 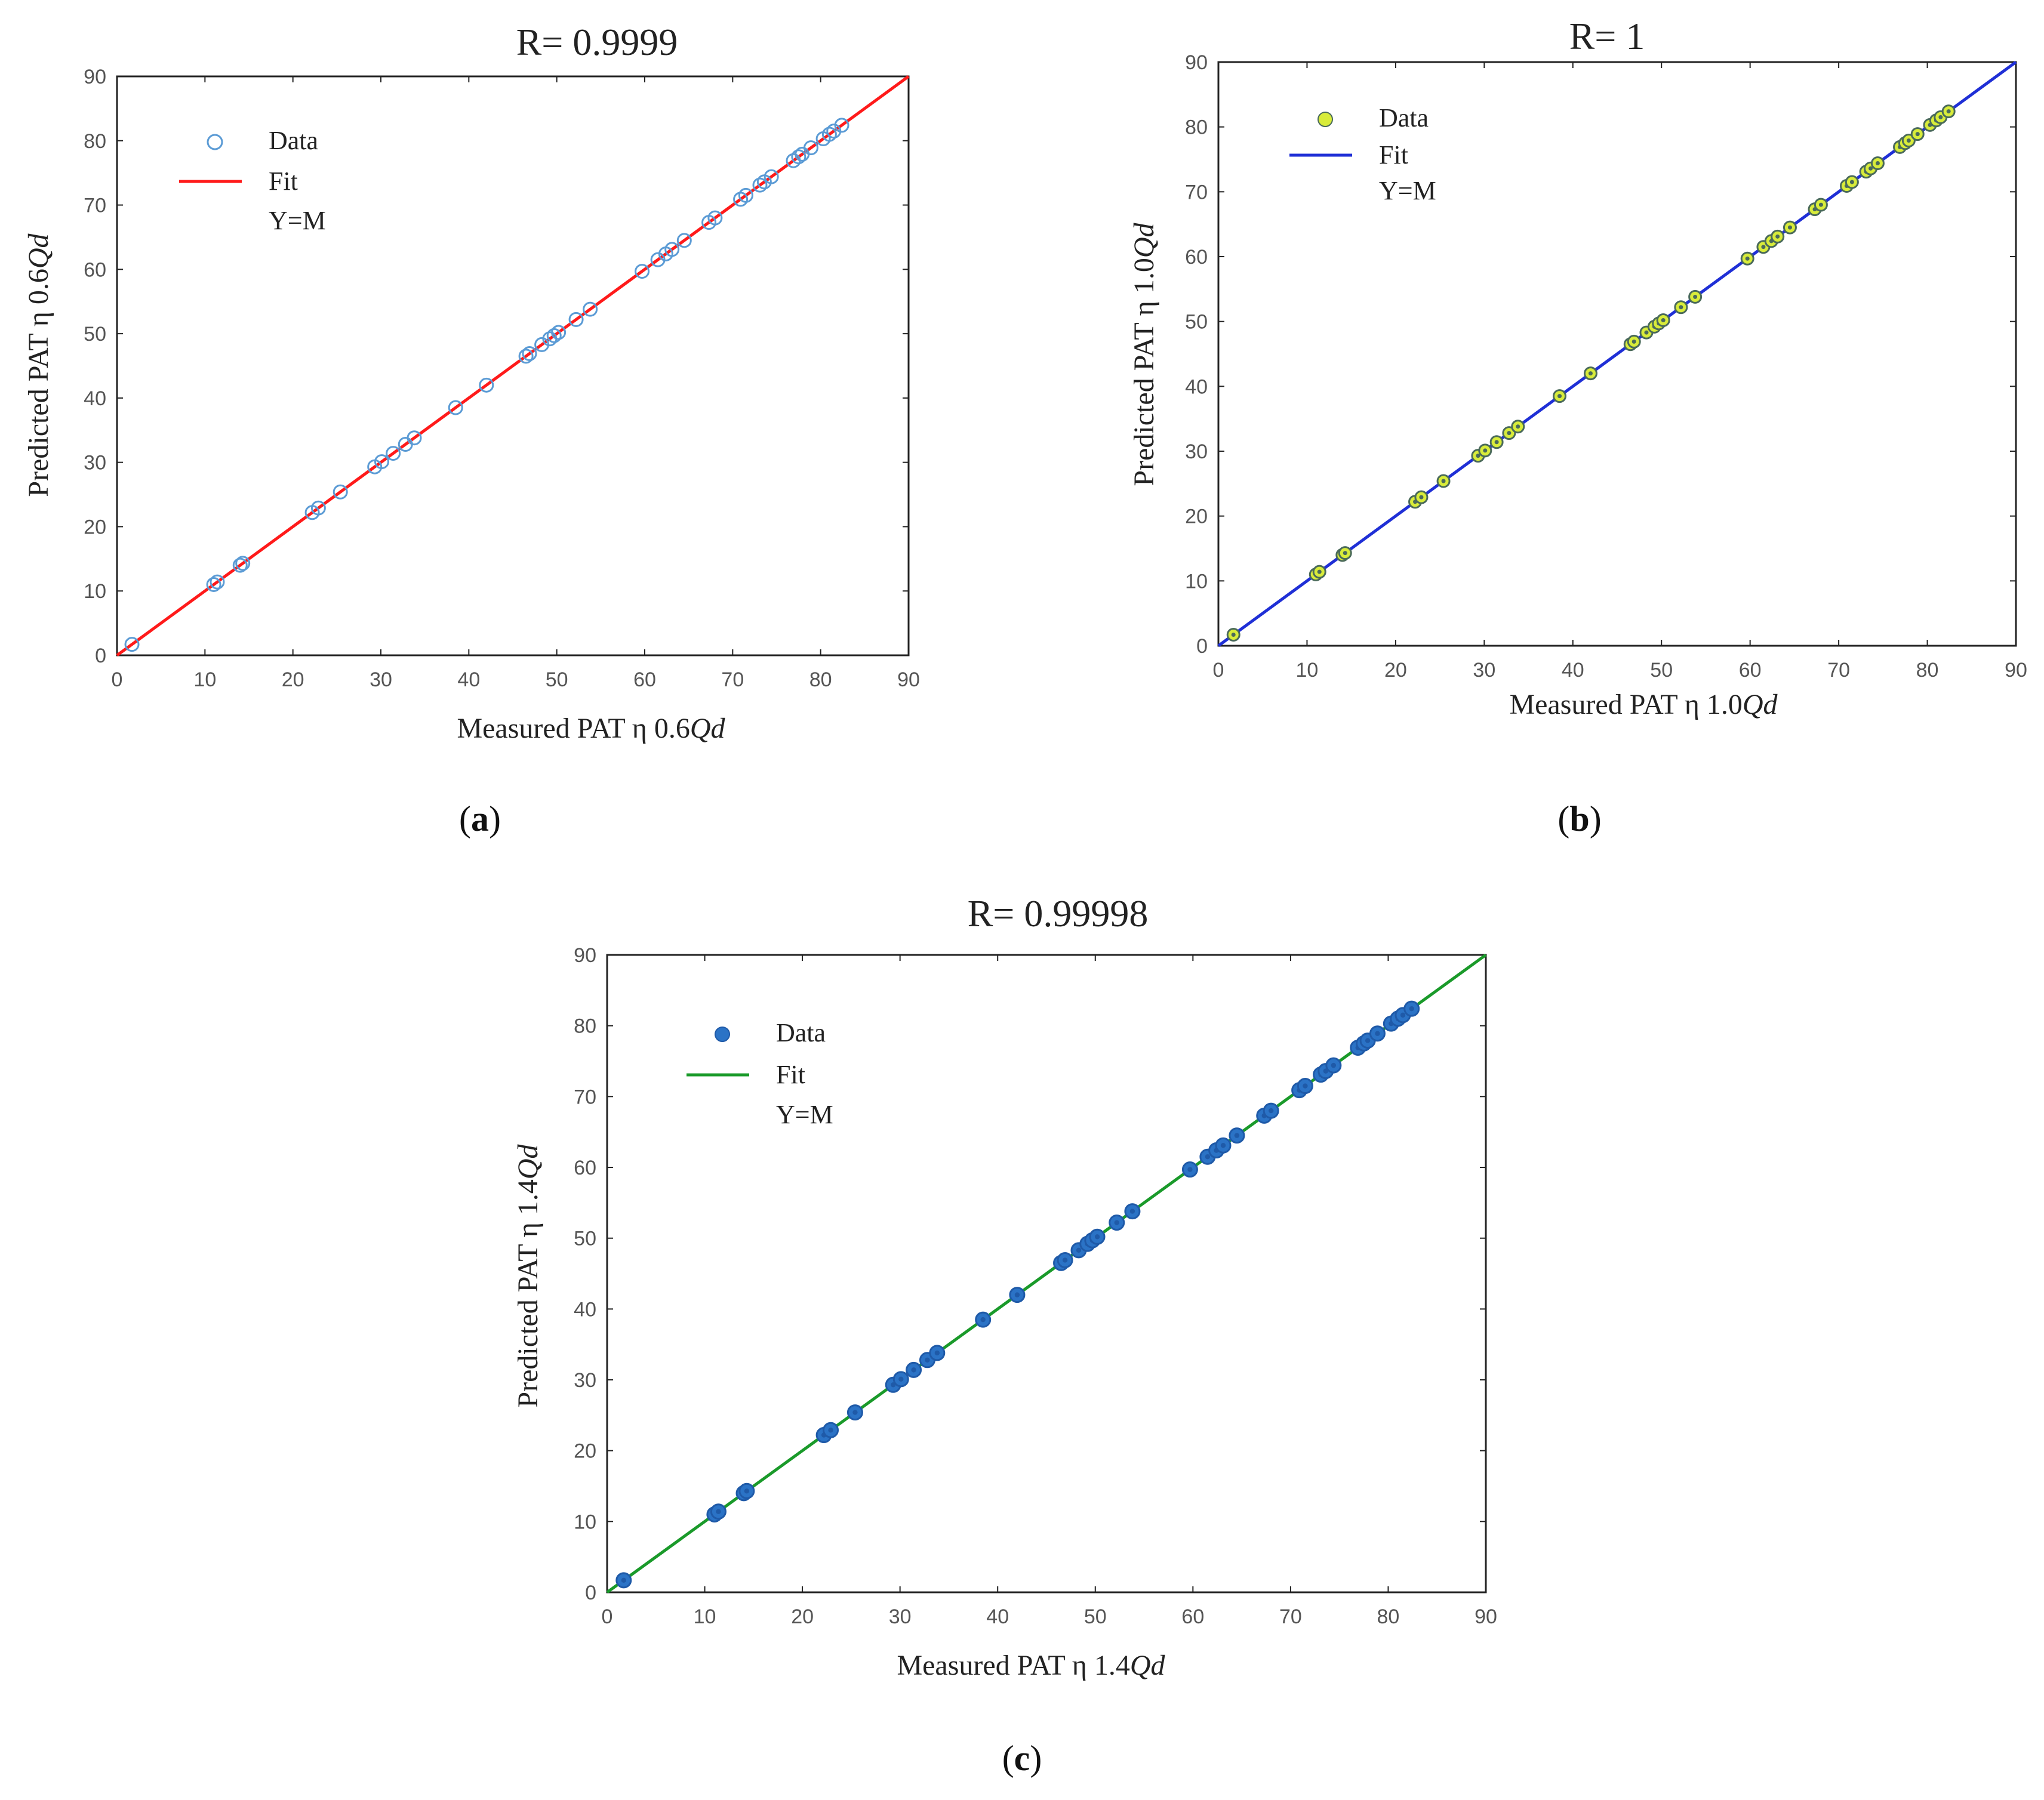 I want to click on legend-ref-label: Y=M, so click(x=1407, y=190).